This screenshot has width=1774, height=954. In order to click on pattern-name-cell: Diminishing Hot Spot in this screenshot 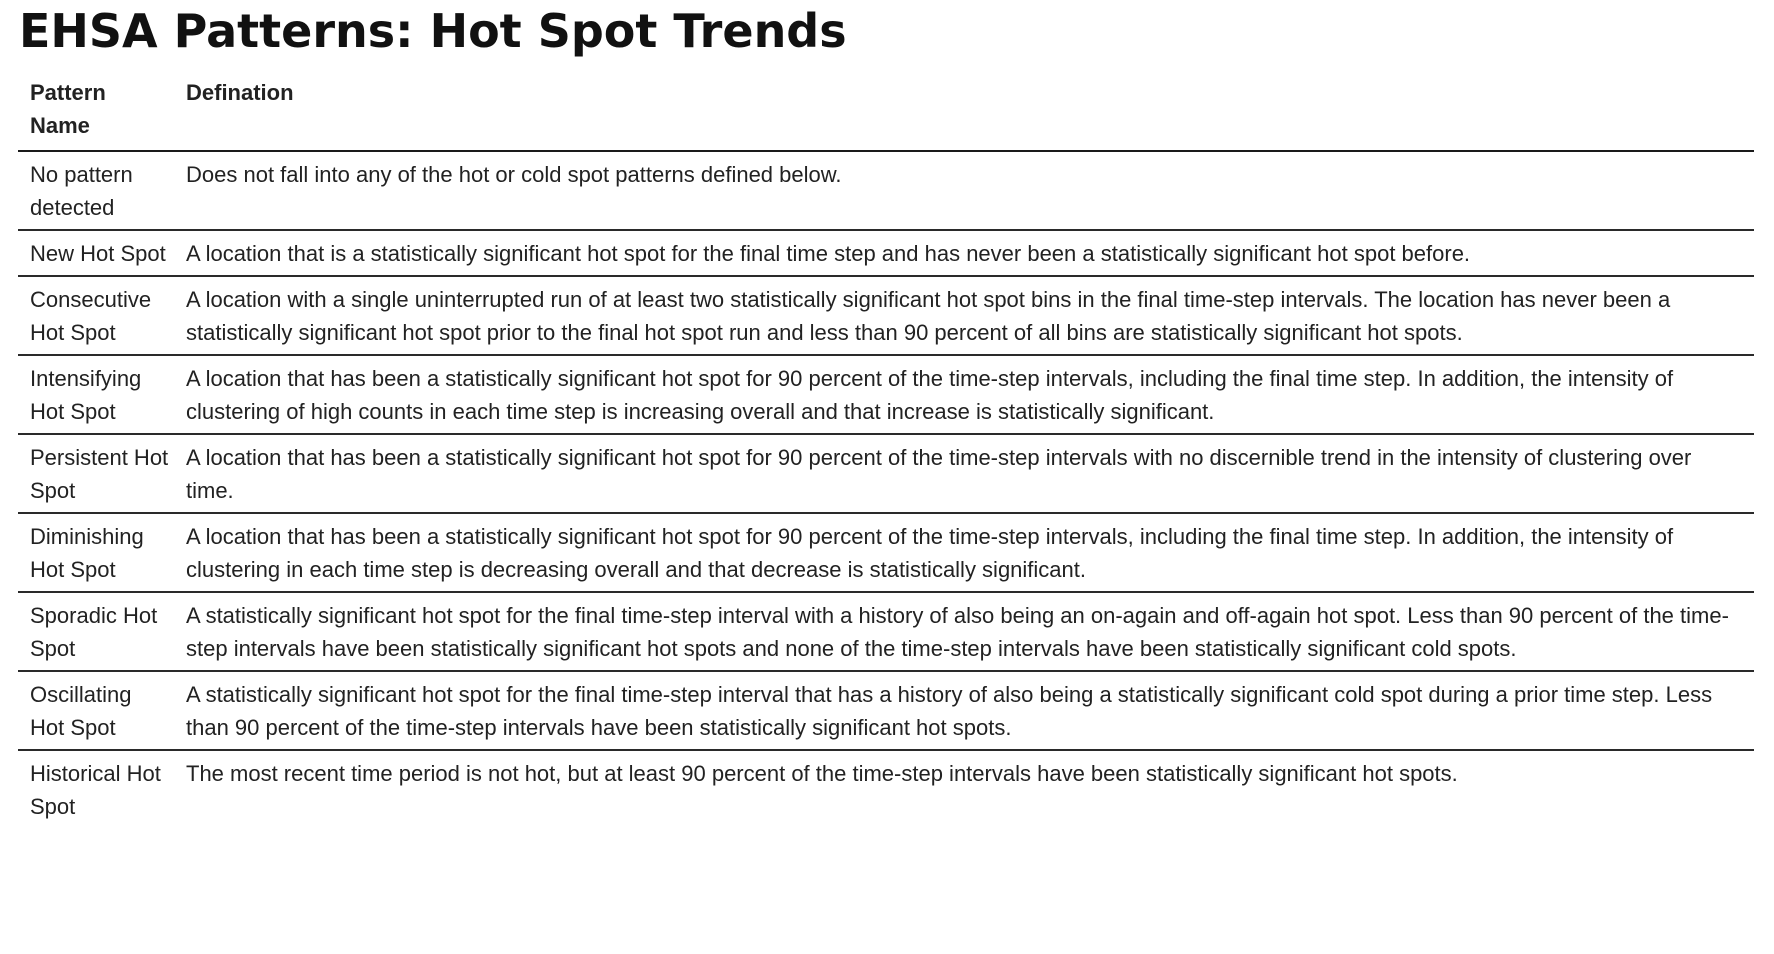, I will do `click(99, 553)`.